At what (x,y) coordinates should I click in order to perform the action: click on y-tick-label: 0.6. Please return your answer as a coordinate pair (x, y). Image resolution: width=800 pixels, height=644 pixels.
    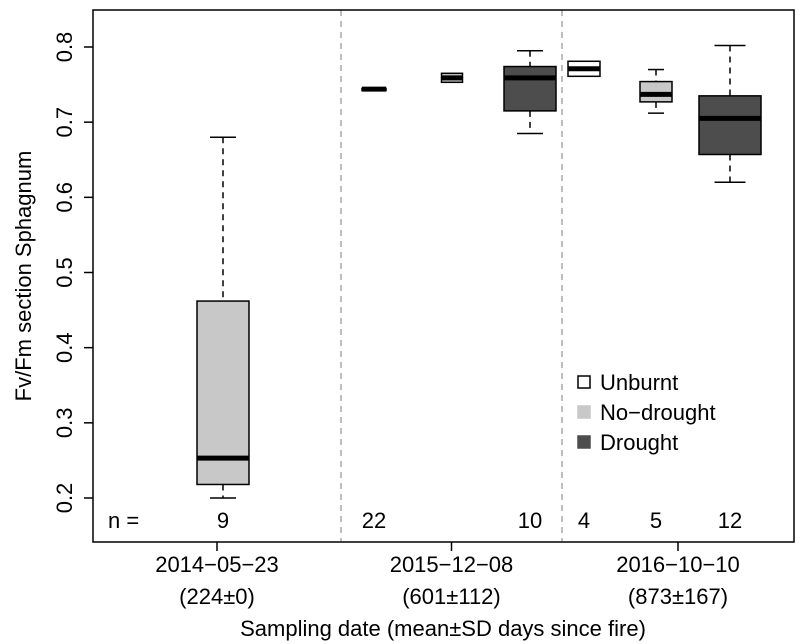
    Looking at the image, I should click on (64, 197).